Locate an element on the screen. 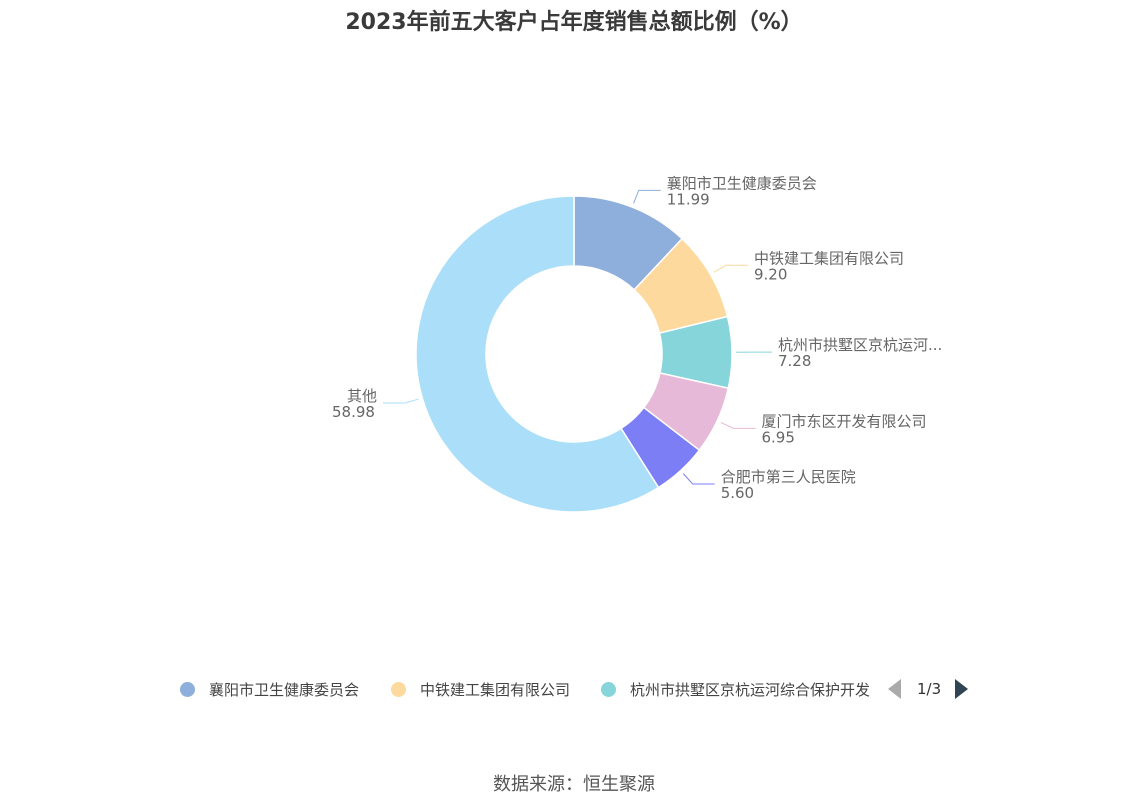 This screenshot has height=809, width=1148. chart-title: 2023年前五大客户占年度销售总额比例（%） is located at coordinates (574, 22).